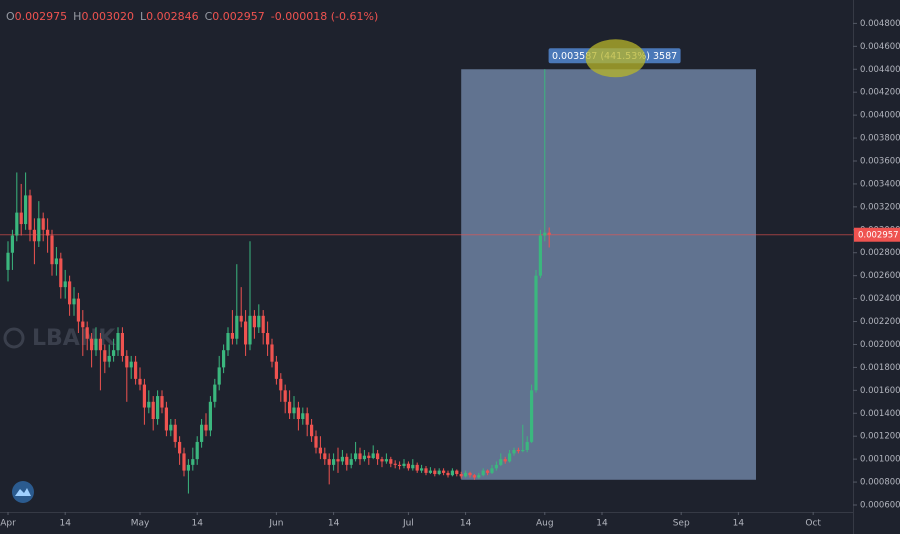 The height and width of the screenshot is (534, 900). What do you see at coordinates (880, 207) in the screenshot?
I see `y-tick-label: 0.003200` at bounding box center [880, 207].